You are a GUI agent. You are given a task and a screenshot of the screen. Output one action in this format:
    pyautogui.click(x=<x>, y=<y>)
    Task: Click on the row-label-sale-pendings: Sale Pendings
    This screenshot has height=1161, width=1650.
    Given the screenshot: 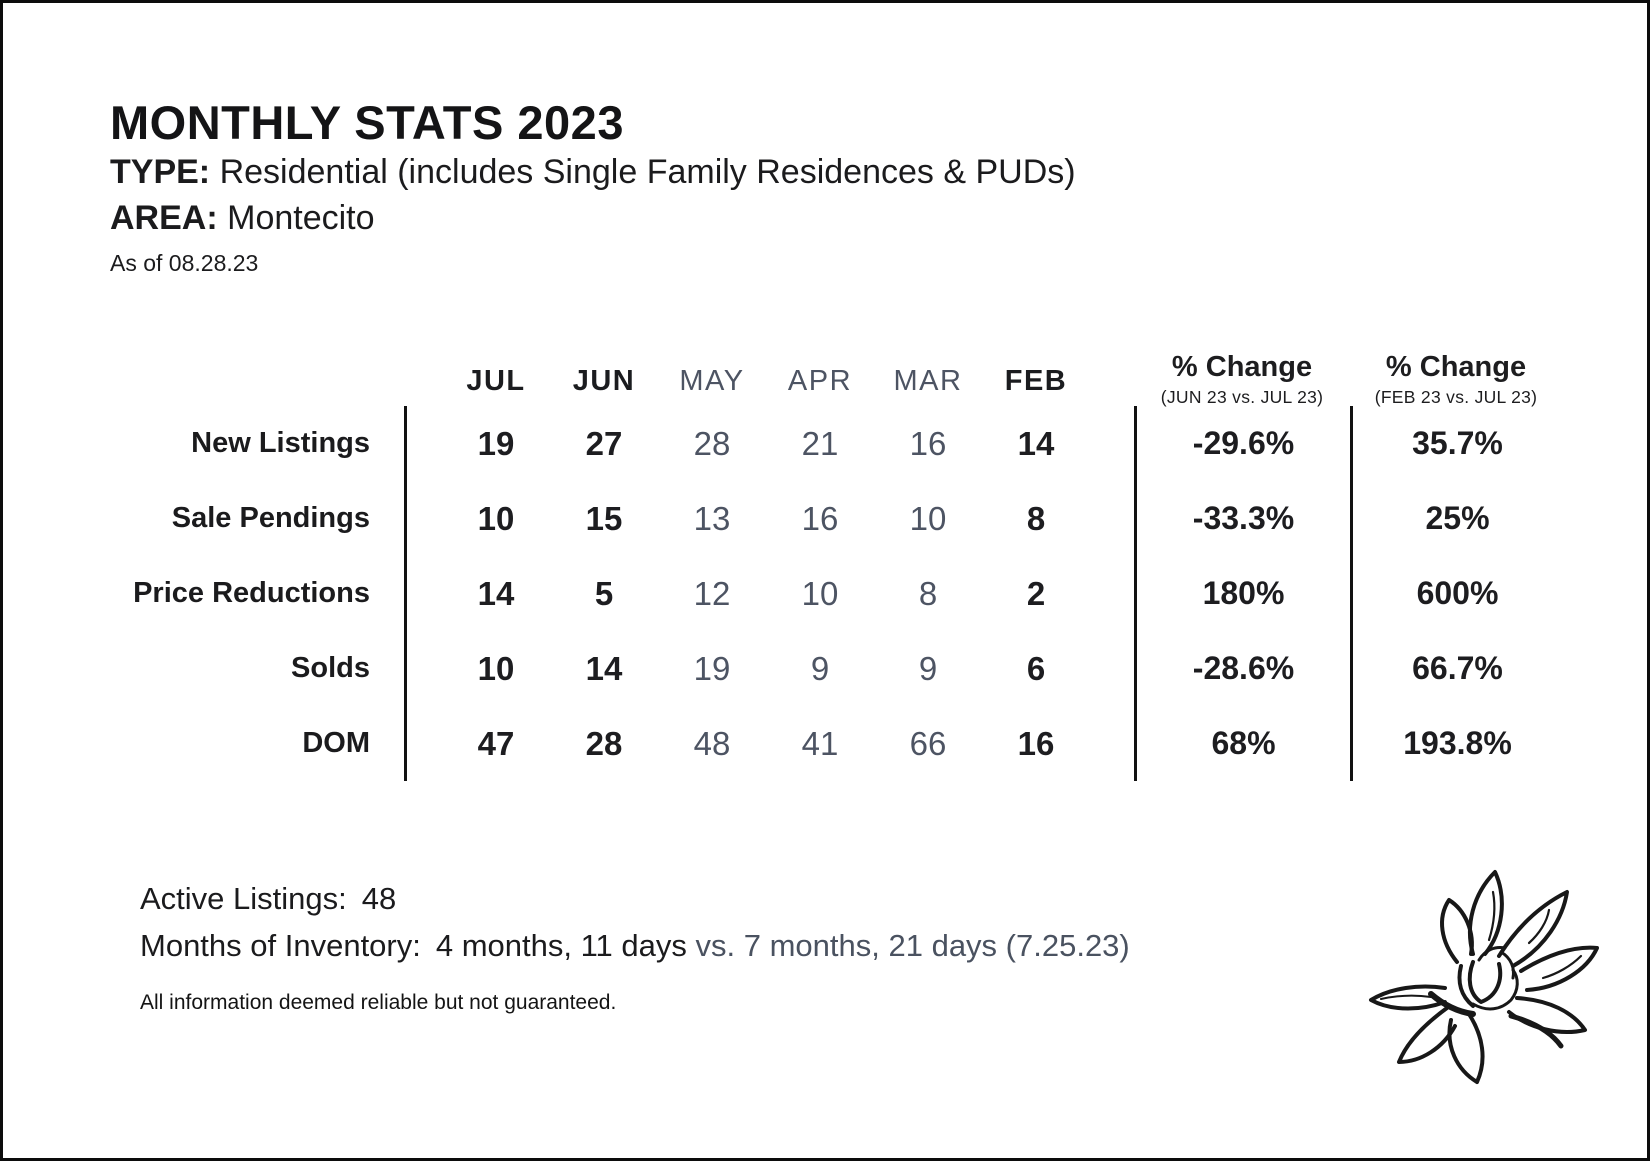 What is the action you would take?
    pyautogui.click(x=259, y=518)
    